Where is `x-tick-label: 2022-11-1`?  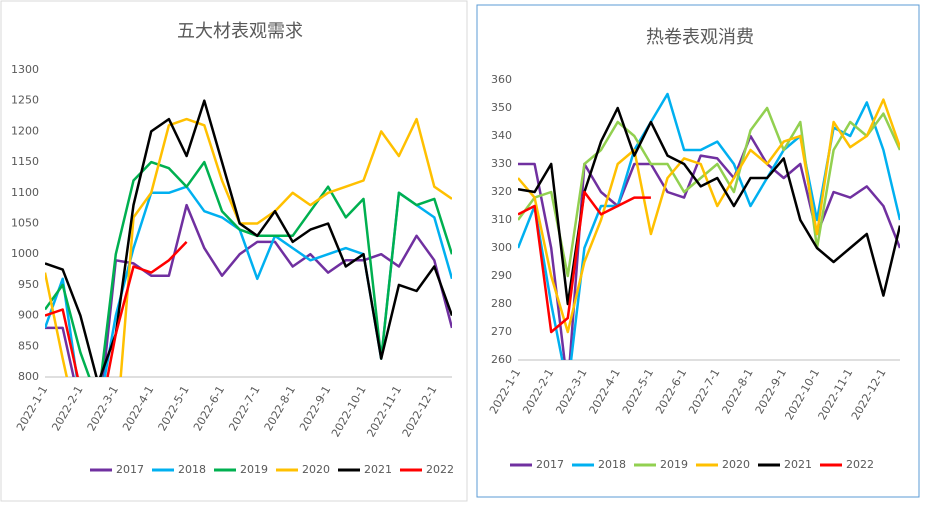
x-tick-label: 2022-11-1 is located at coordinates (384, 412).